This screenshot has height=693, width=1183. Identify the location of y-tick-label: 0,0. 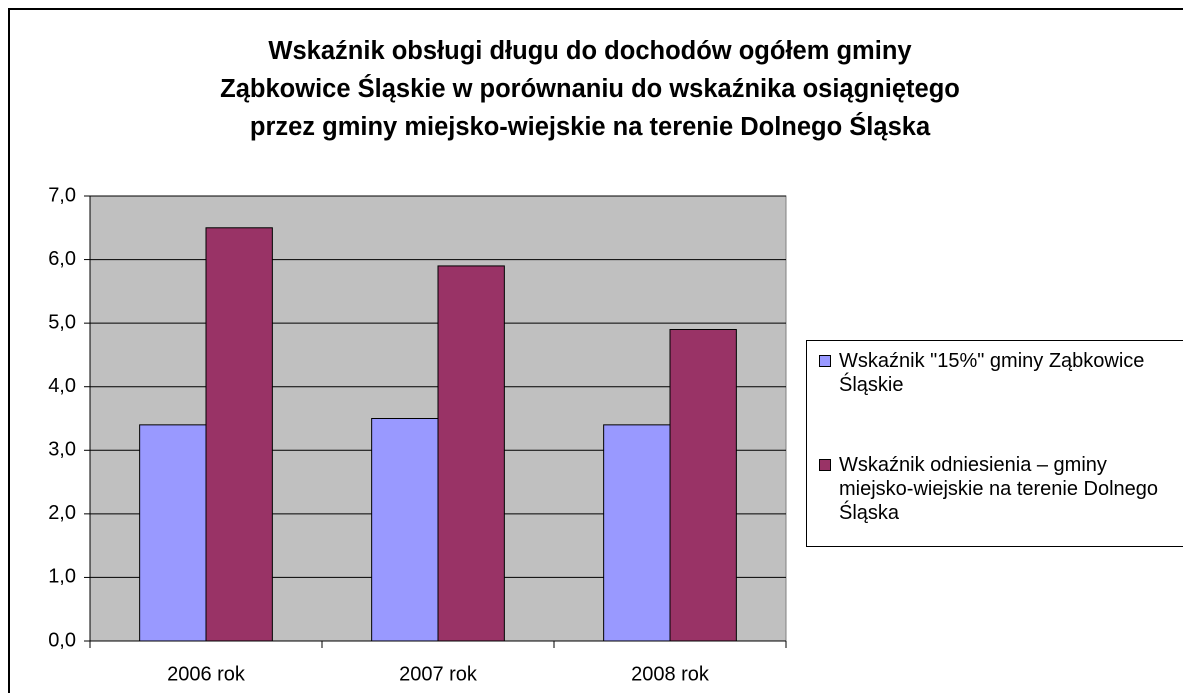
(62, 640).